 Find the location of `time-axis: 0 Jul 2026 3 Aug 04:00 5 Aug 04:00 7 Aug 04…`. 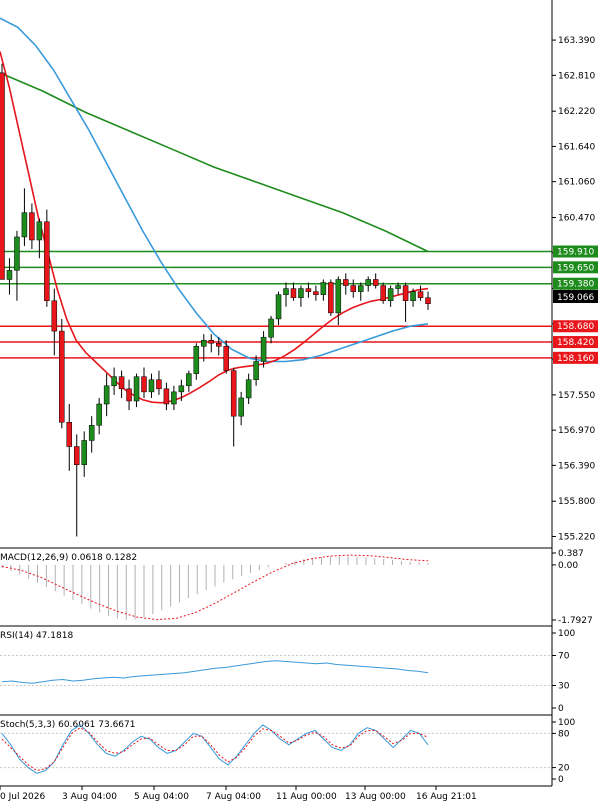

time-axis: 0 Jul 2026 3 Aug 04:00 5 Aug 04:00 7 Aug 04… is located at coordinates (238, 794).